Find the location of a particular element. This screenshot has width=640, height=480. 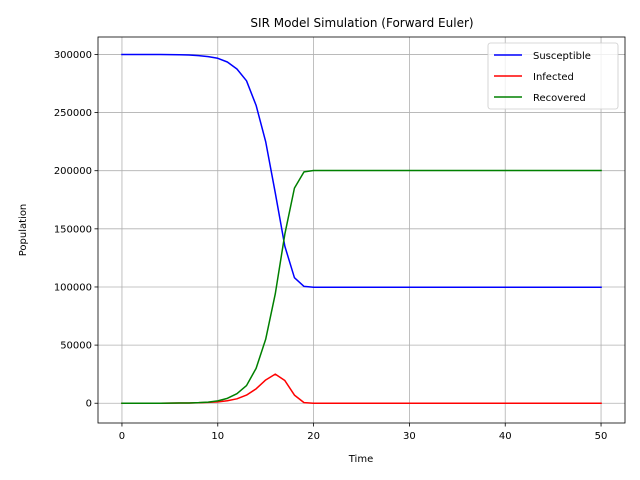

x-tick-label: 50 is located at coordinates (601, 436).